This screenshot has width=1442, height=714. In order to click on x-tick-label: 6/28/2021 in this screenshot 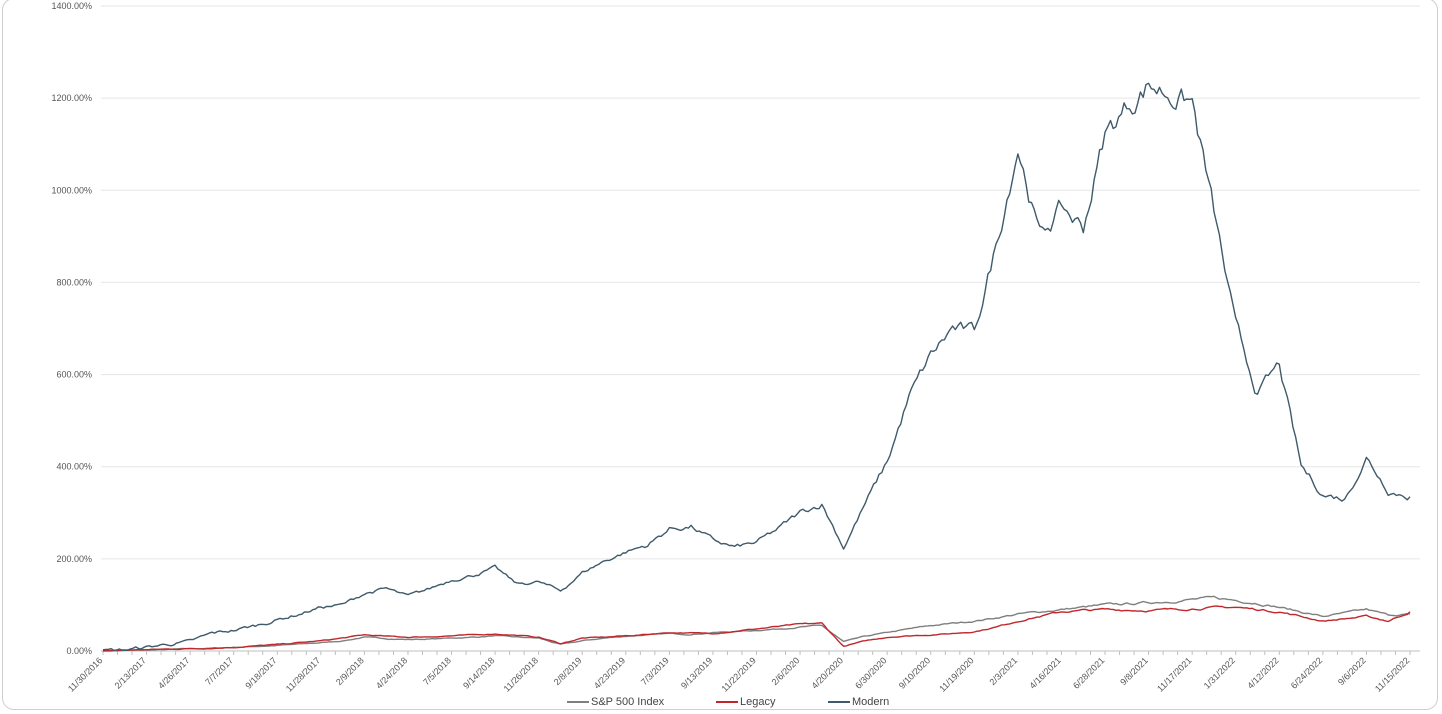, I will do `click(1088, 672)`.